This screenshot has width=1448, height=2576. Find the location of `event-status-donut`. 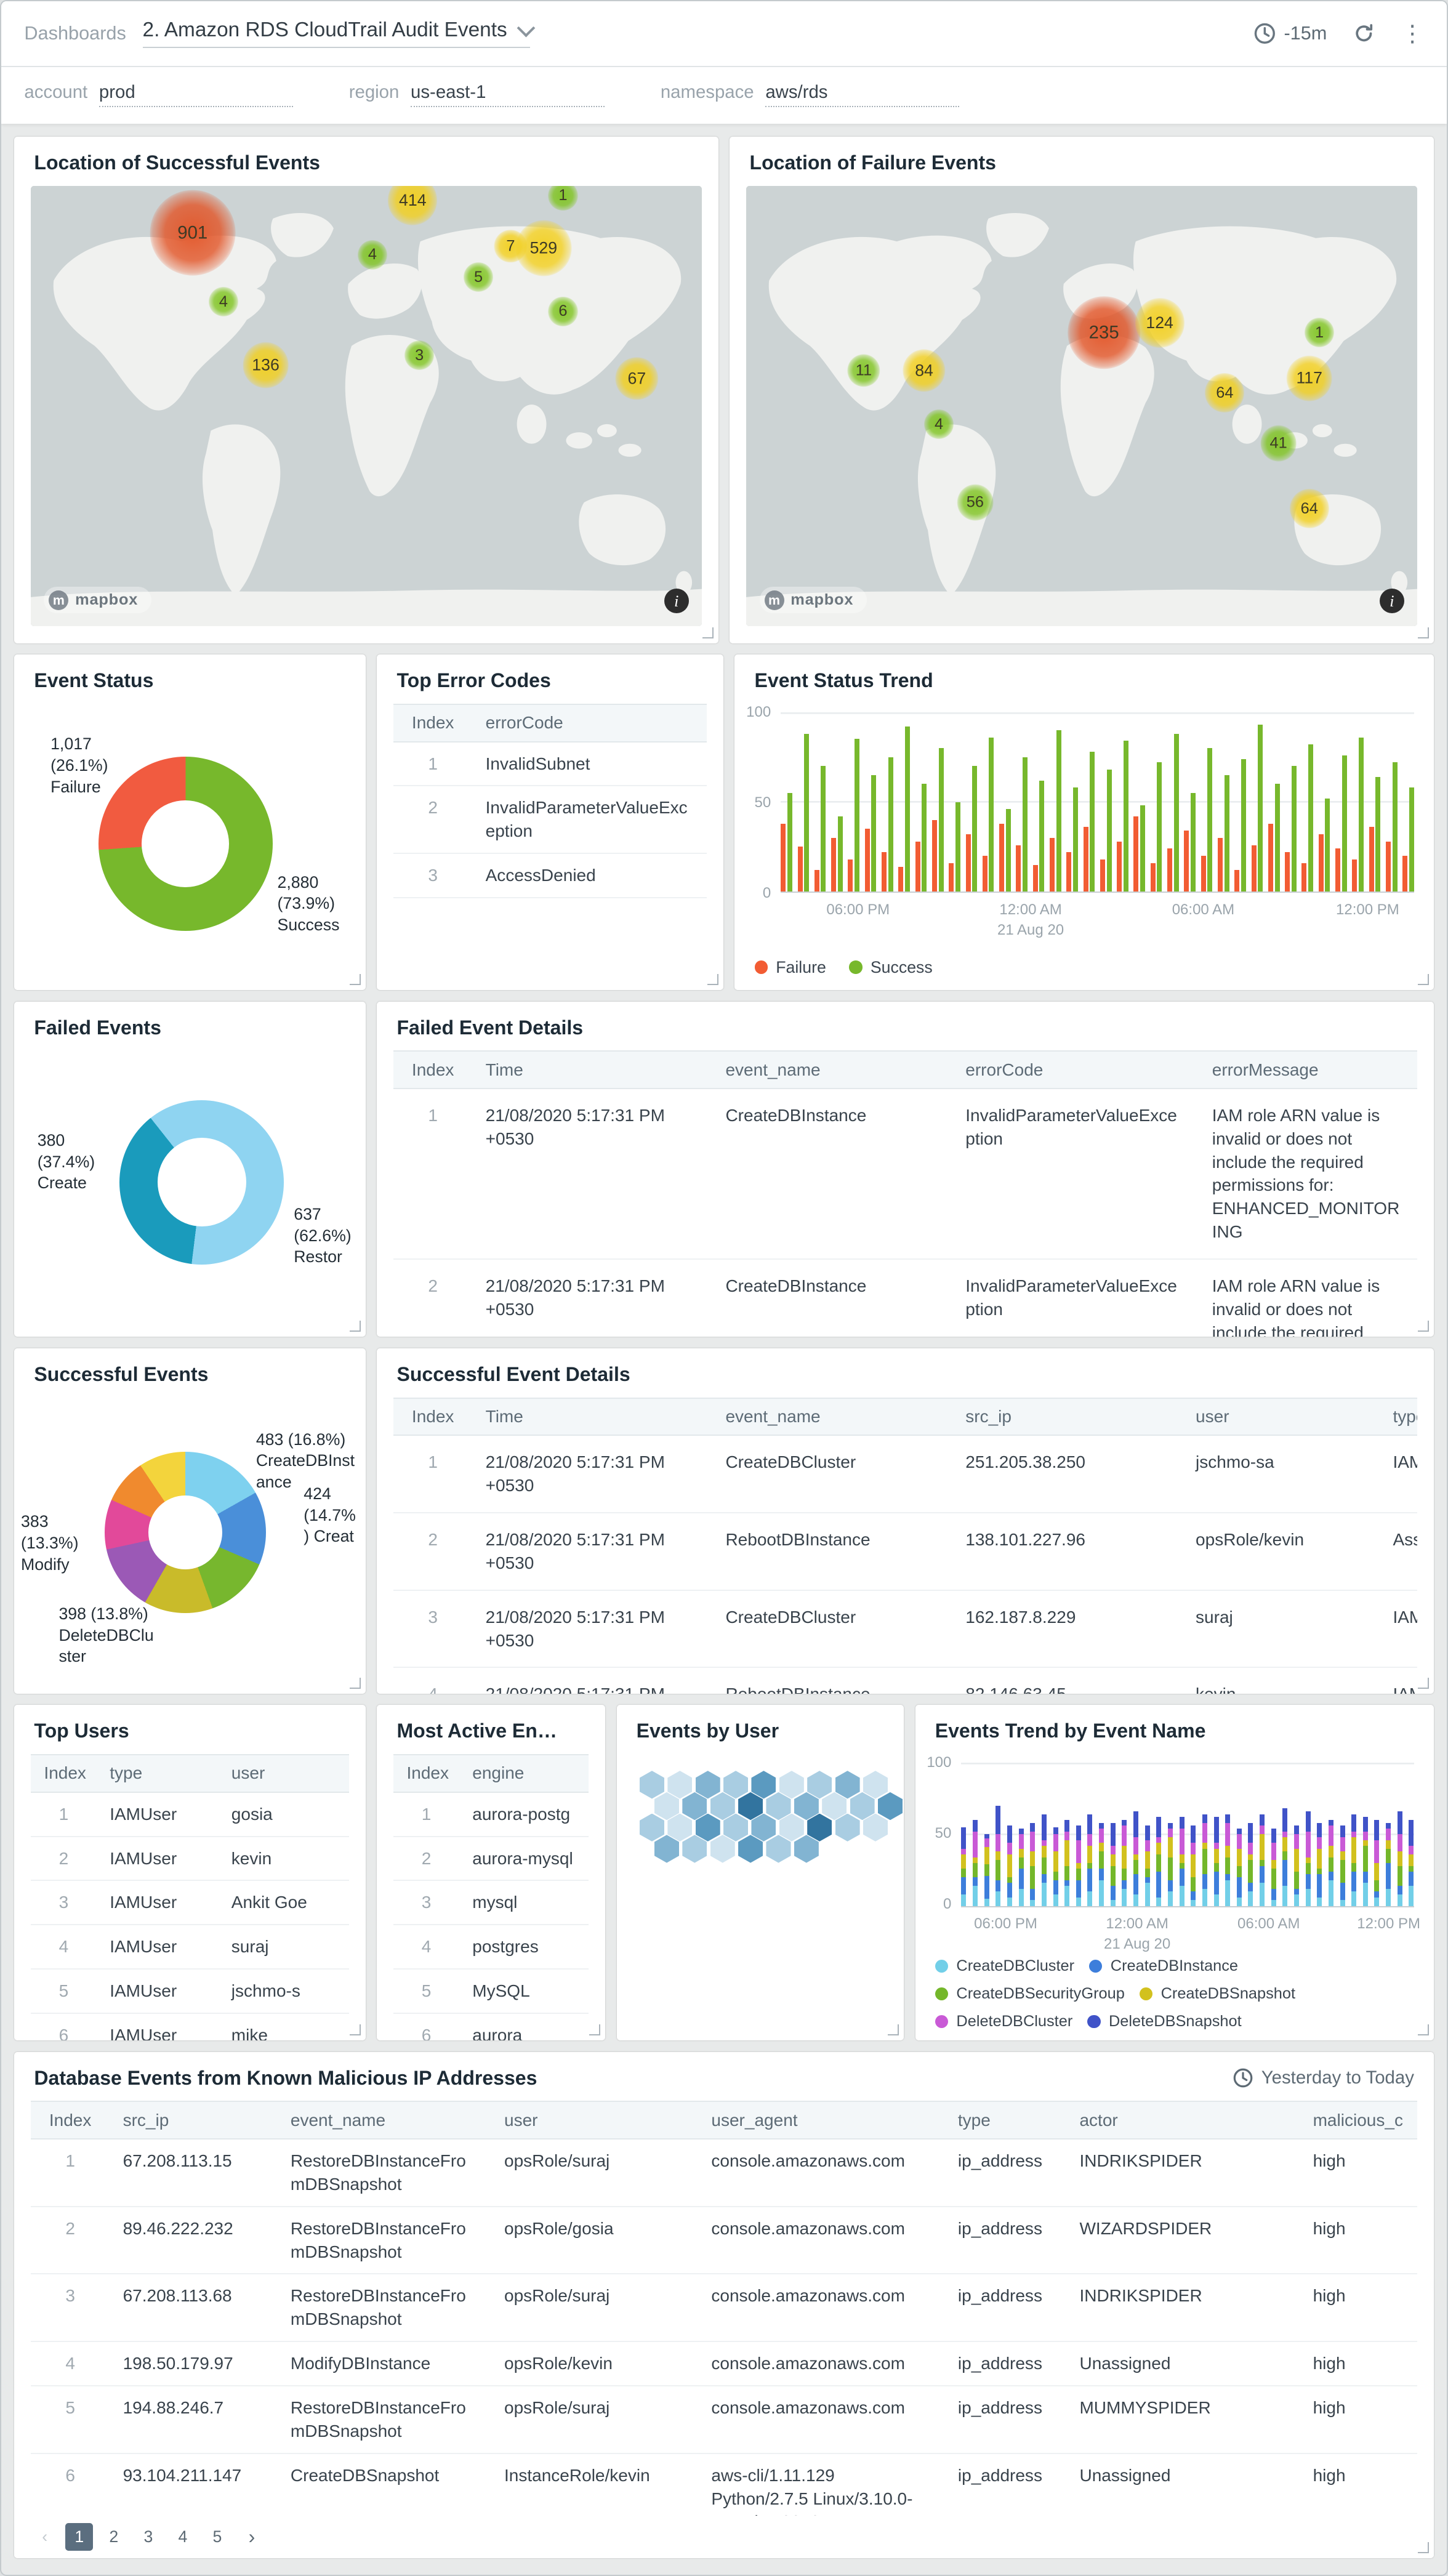

event-status-donut is located at coordinates (185, 843).